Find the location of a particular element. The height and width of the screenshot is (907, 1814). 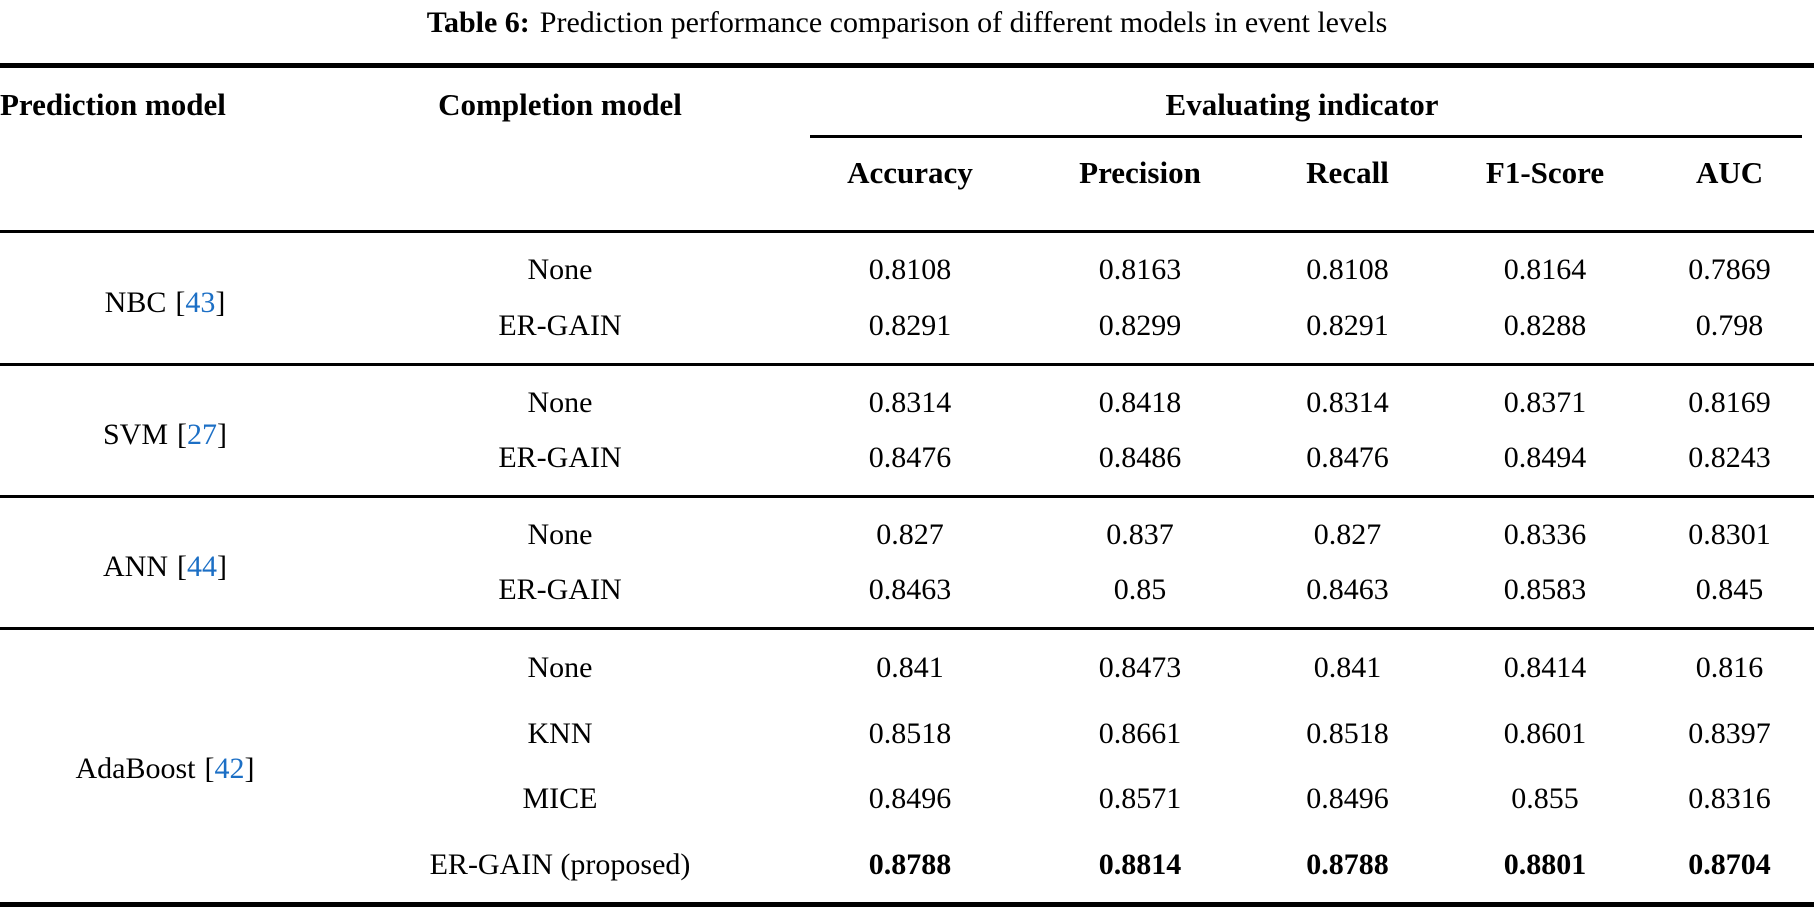

metric-value-cell: 0.837 is located at coordinates (1140, 534).